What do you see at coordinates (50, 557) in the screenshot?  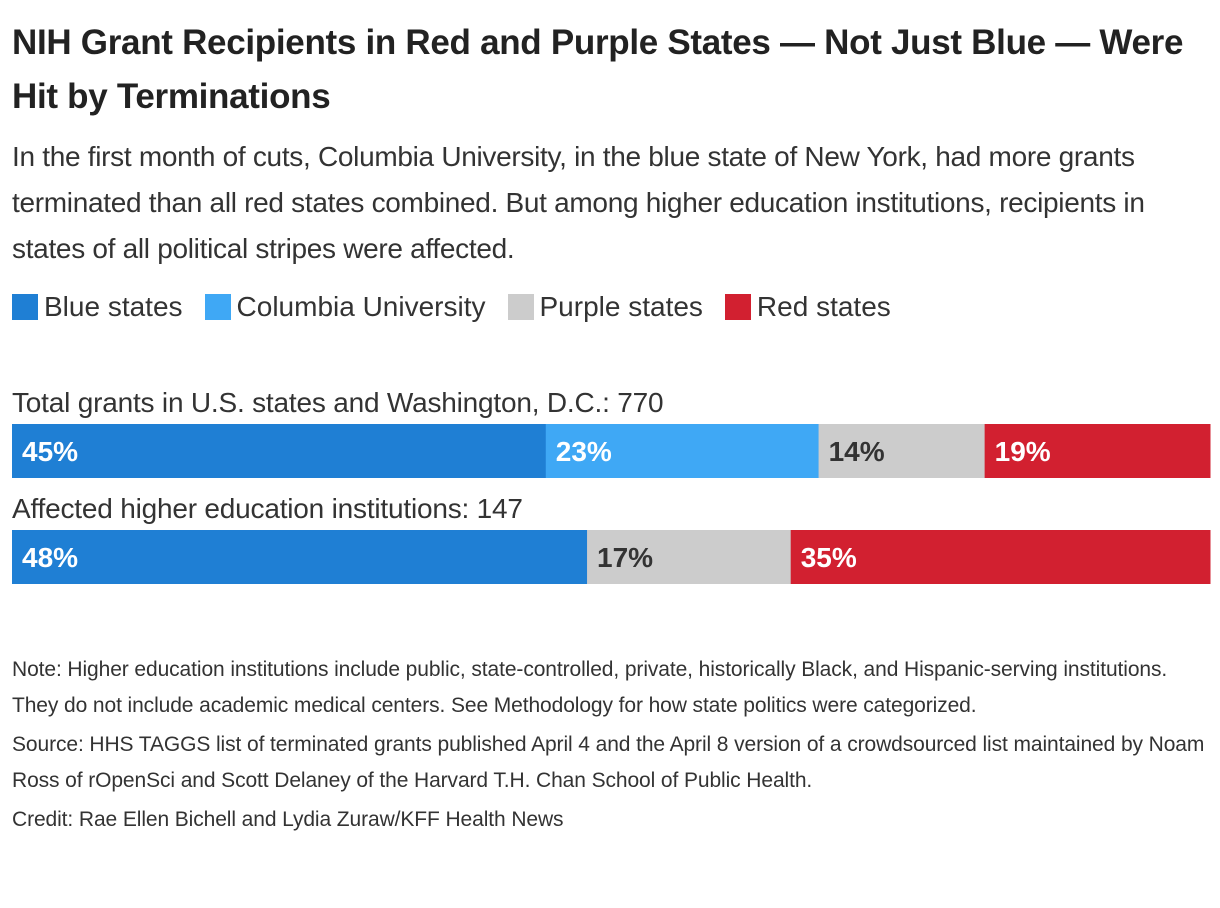 I see `bar-label-blue-states: 48%` at bounding box center [50, 557].